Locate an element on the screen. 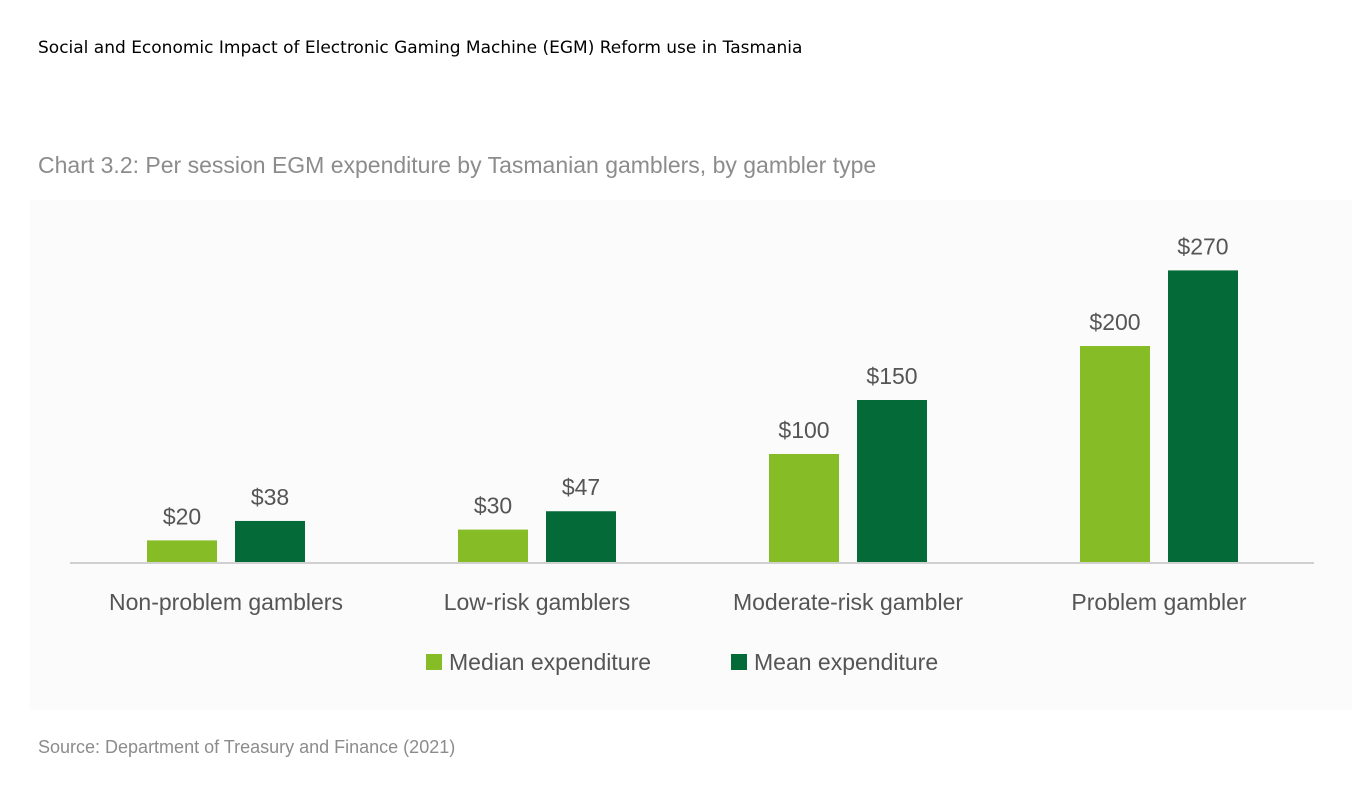 This screenshot has width=1369, height=790. legend-label: Mean expenditure is located at coordinates (846, 662).